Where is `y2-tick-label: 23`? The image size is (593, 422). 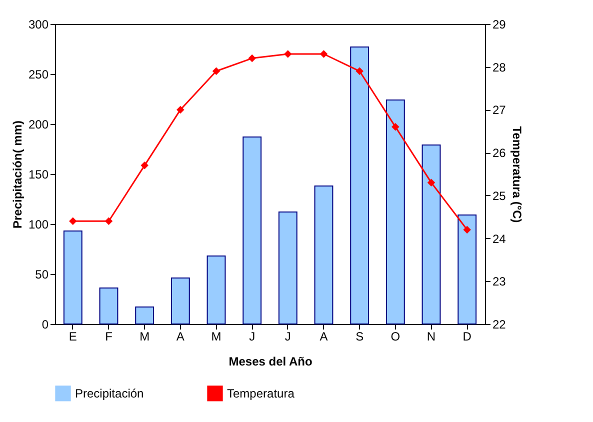 y2-tick-label: 23 is located at coordinates (499, 281).